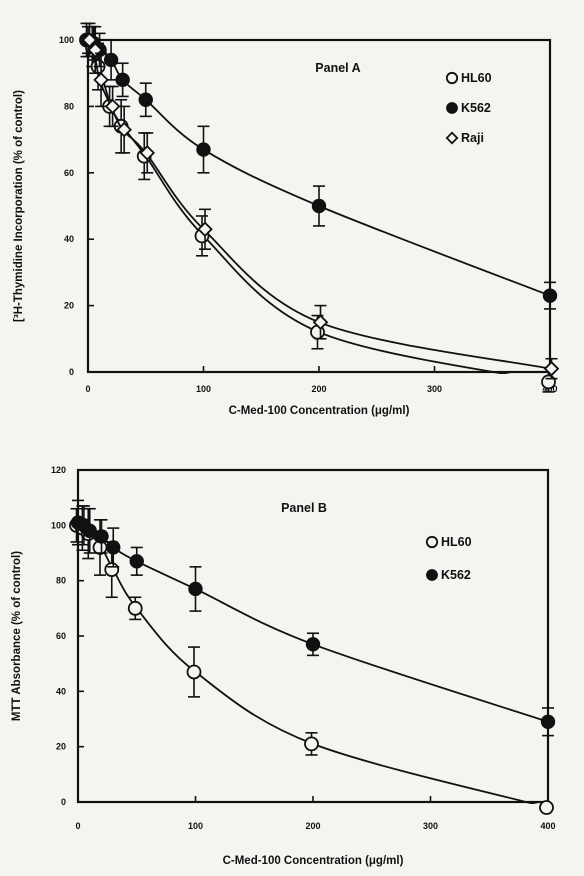 This screenshot has height=876, width=584. Describe the element at coordinates (17, 636) in the screenshot. I see `y-axis-title: MTT Absorbance (% of control)` at that location.